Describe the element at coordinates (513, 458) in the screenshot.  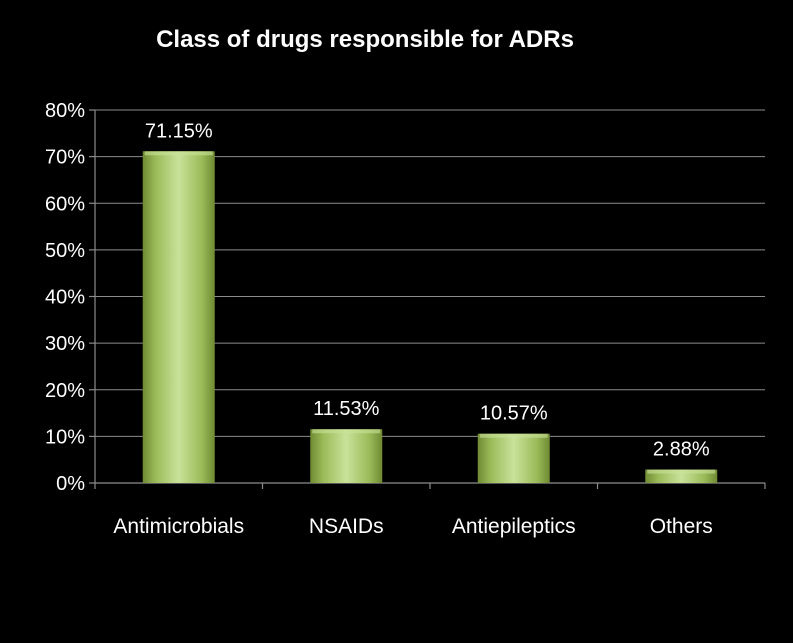
I see `bar-antiepileptics` at that location.